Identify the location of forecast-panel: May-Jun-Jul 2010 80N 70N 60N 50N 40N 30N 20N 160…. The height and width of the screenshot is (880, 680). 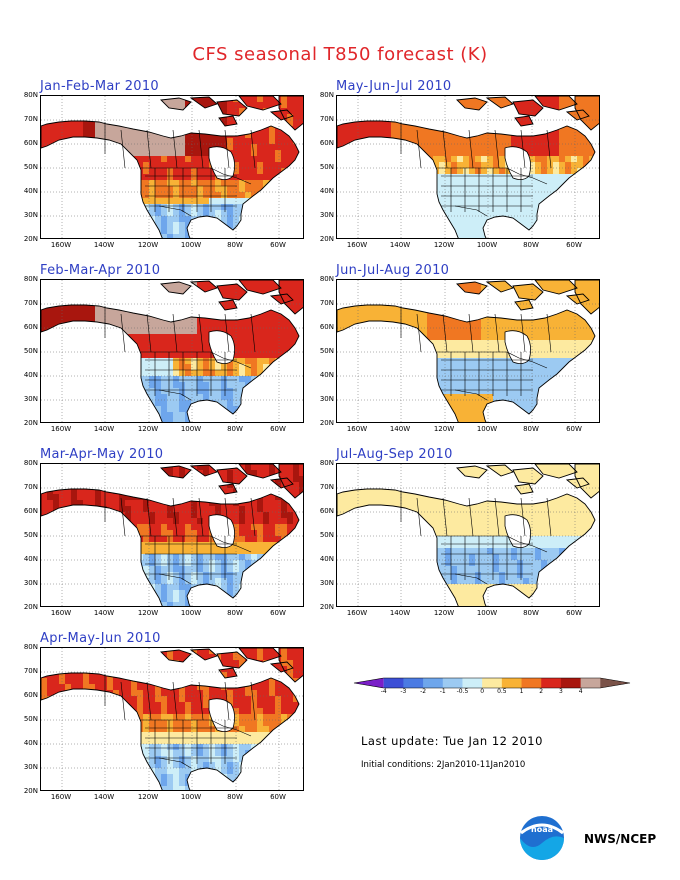
(467, 167).